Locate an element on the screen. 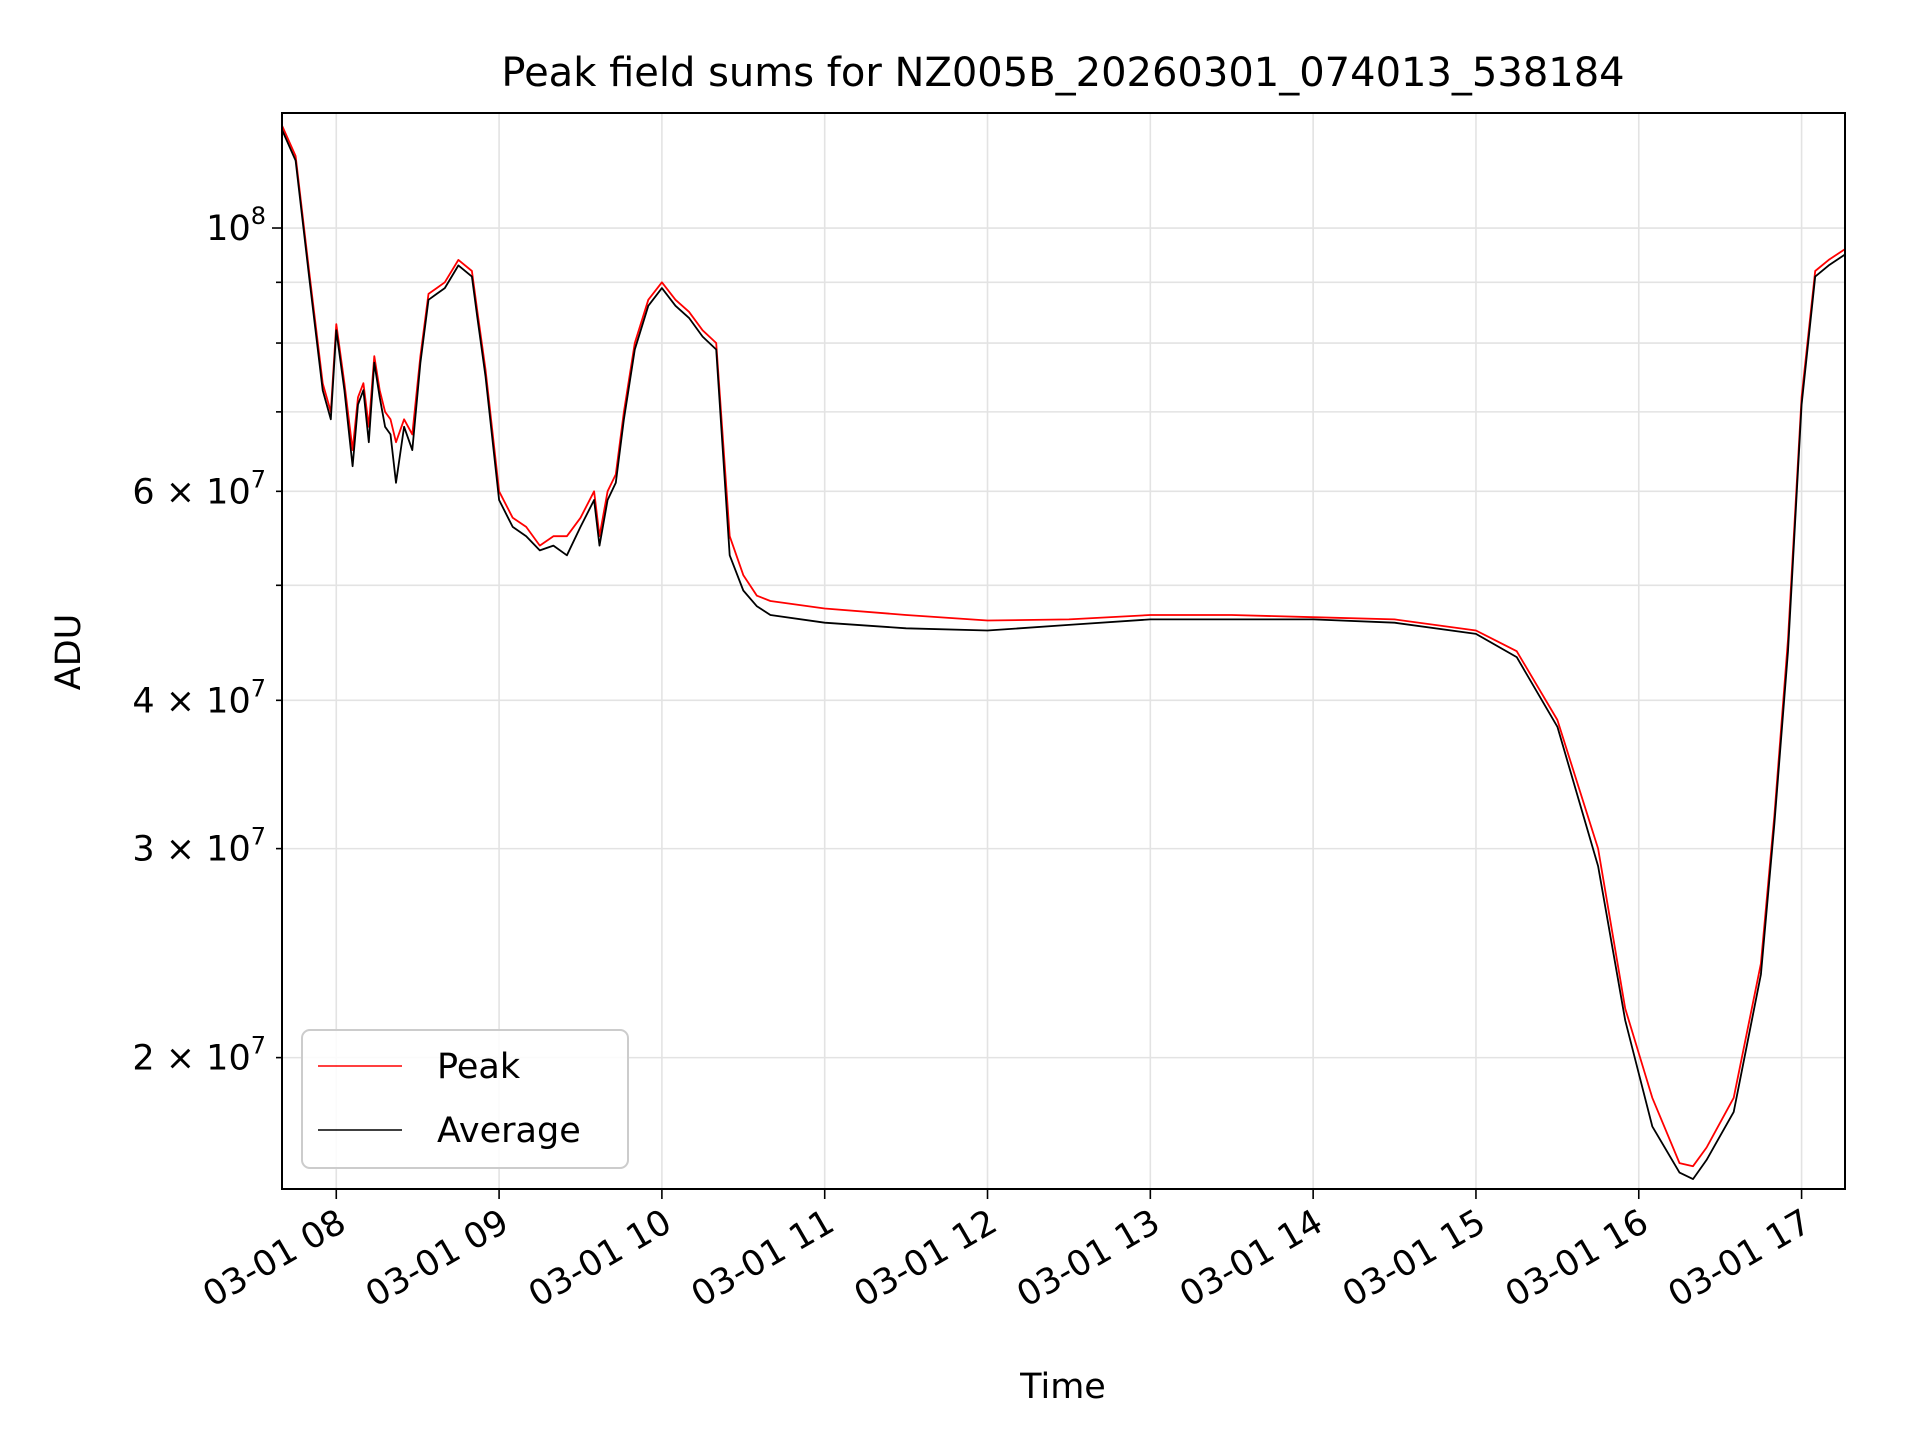  legend-box is located at coordinates (465, 1099).